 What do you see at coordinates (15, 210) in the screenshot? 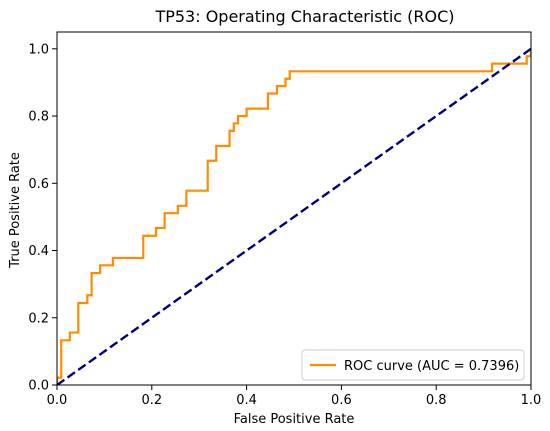
I see `y-axis-label: True Positive Rate` at bounding box center [15, 210].